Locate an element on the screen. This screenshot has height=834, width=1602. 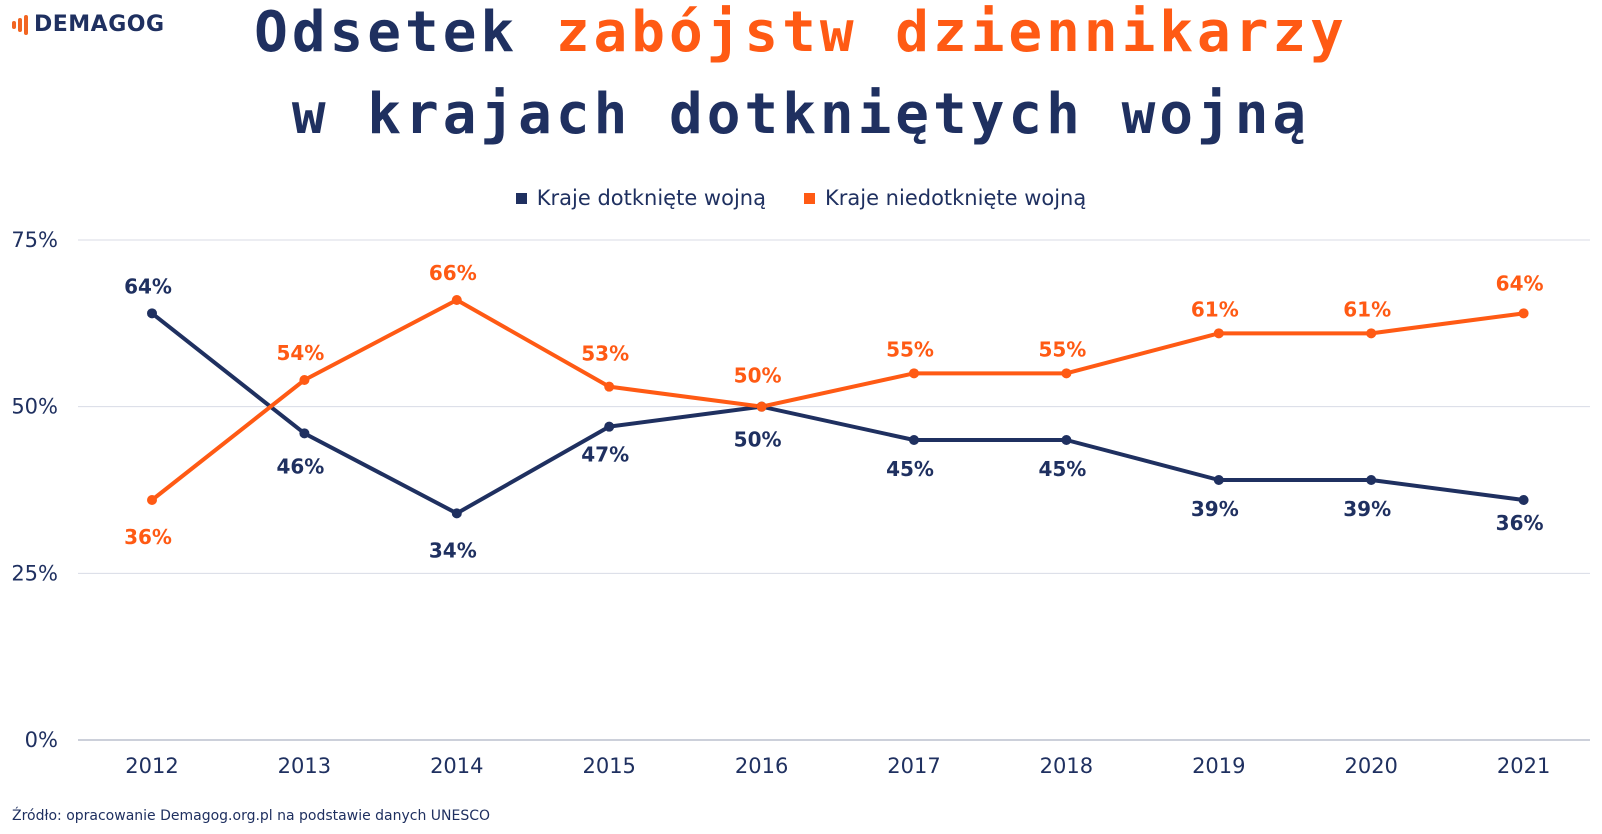
x-tick-label: 2014 is located at coordinates (456, 766).